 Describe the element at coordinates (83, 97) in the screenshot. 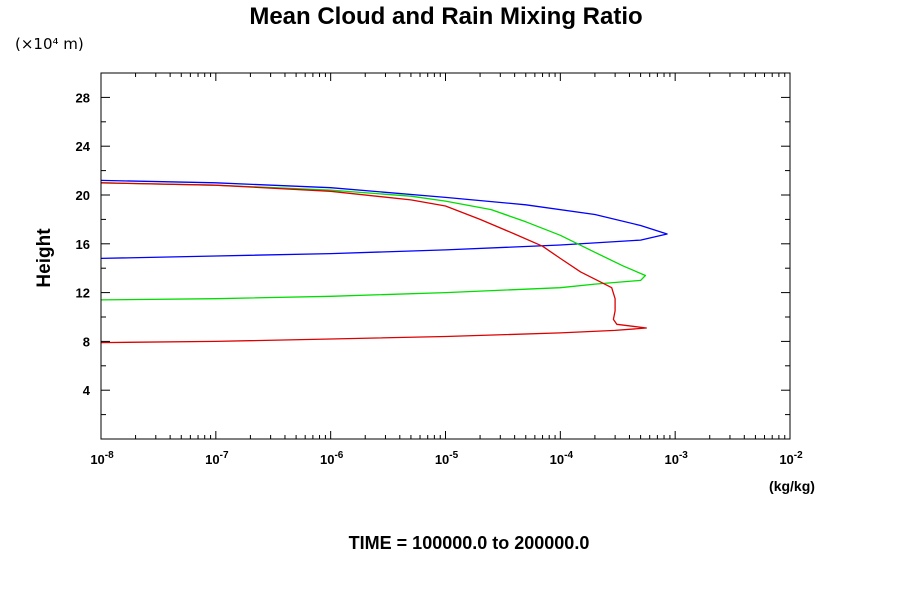

I see `y-tick-label: 28` at that location.